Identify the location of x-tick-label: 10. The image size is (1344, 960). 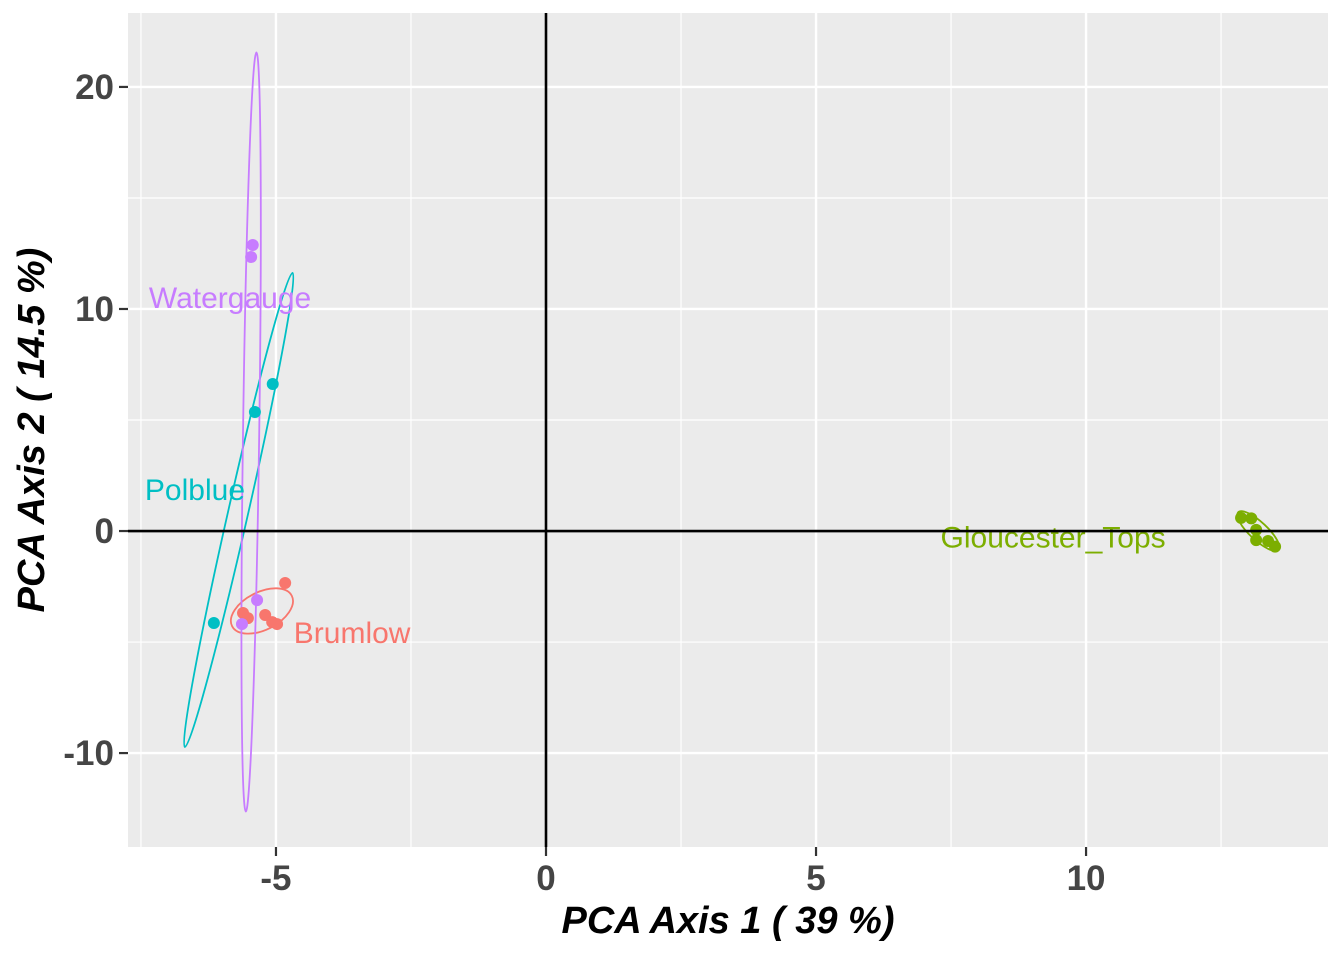
(1086, 878).